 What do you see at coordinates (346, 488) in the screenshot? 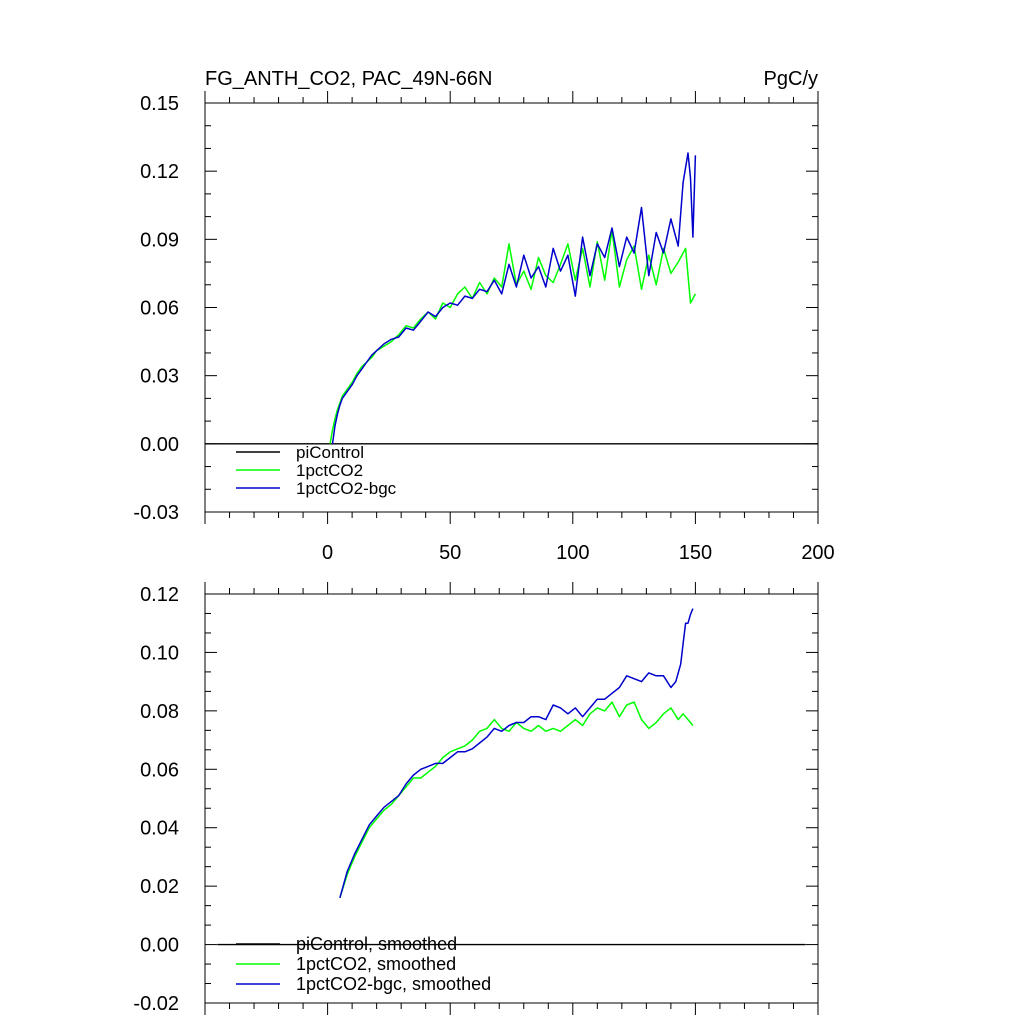
I see `legend-label: 1pctCO2-bgc` at bounding box center [346, 488].